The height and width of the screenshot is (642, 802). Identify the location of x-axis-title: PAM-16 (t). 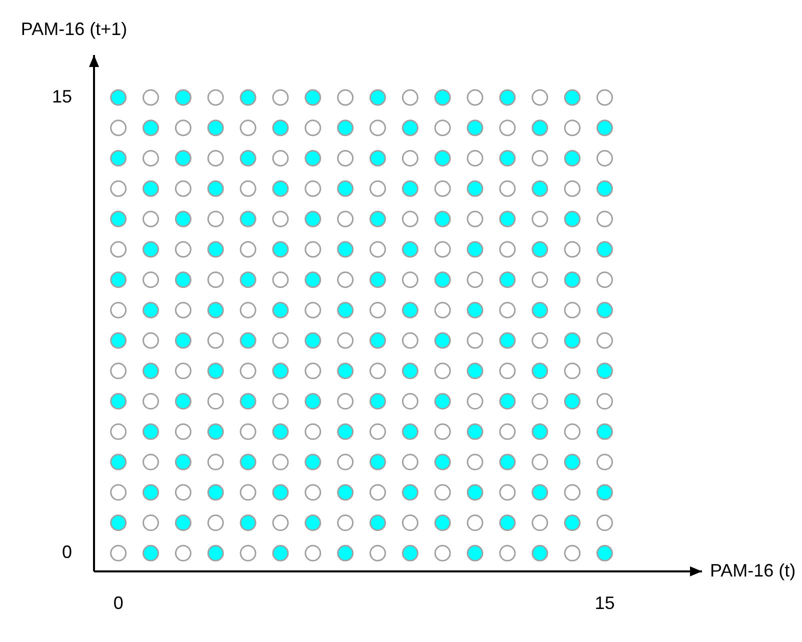
(753, 570).